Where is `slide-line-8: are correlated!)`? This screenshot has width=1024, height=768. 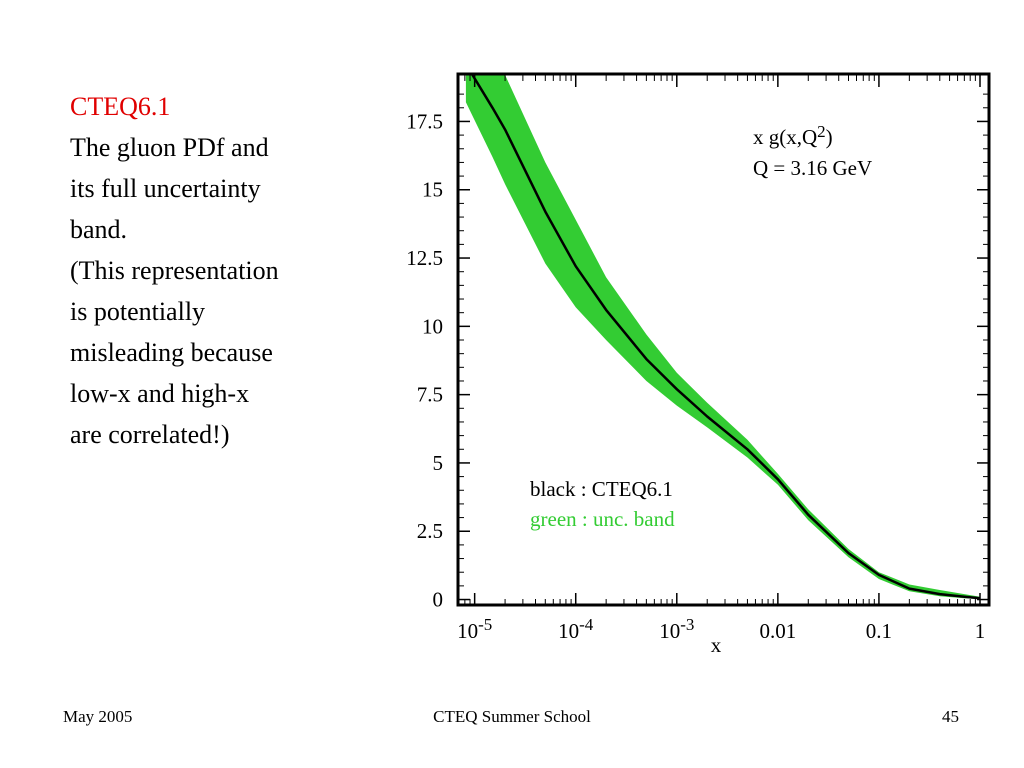
slide-line-8: are correlated!) is located at coordinates (150, 434).